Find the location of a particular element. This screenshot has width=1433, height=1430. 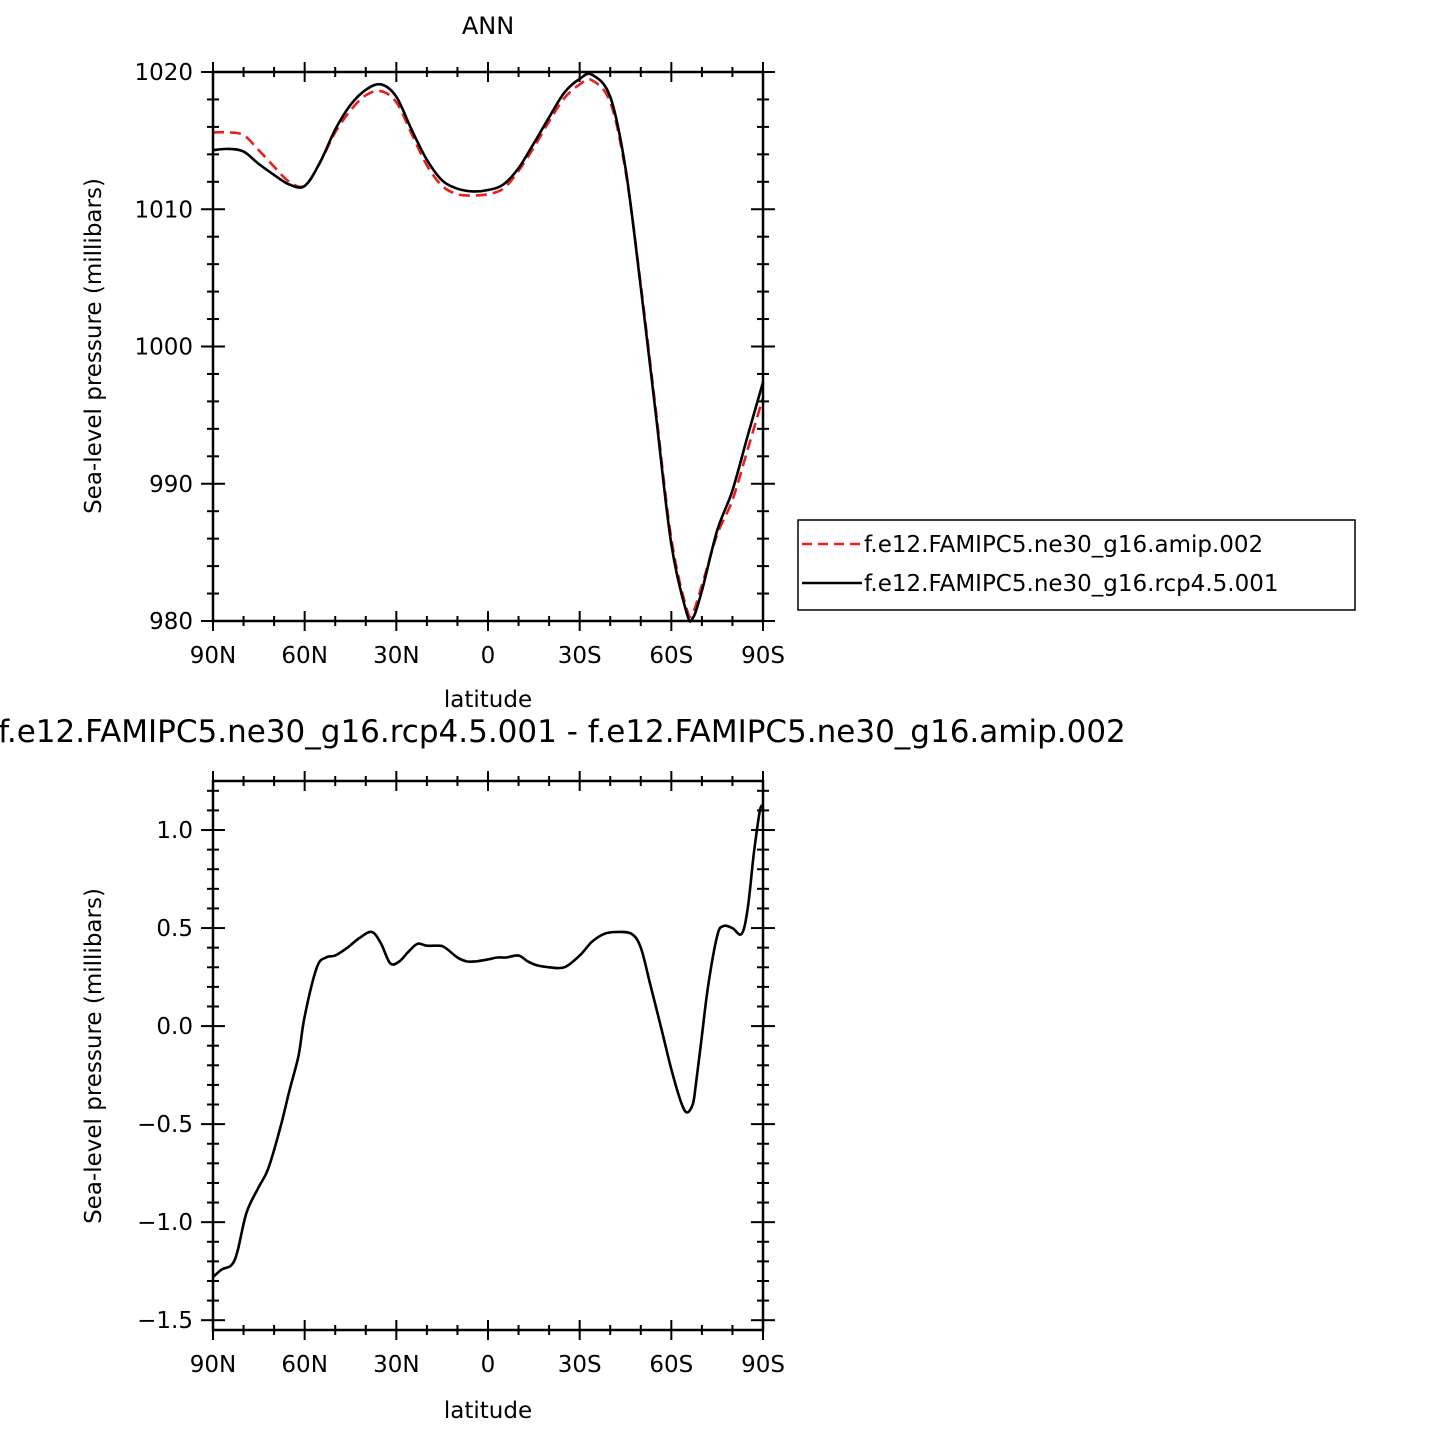

legend-label-amip: f.e12.FAMIPC5.ne30_g16.amip.002 is located at coordinates (1063, 545).